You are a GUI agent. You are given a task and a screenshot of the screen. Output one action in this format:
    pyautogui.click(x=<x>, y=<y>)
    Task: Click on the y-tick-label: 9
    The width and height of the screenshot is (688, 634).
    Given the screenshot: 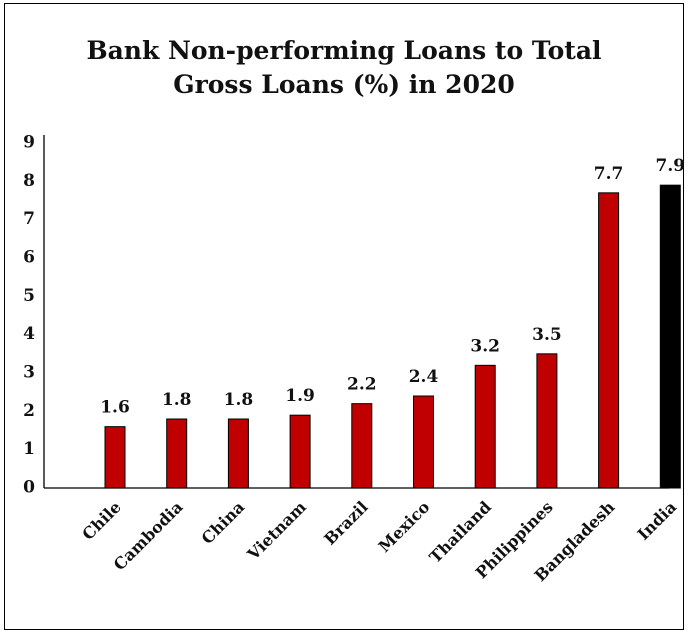 What is the action you would take?
    pyautogui.click(x=29, y=143)
    